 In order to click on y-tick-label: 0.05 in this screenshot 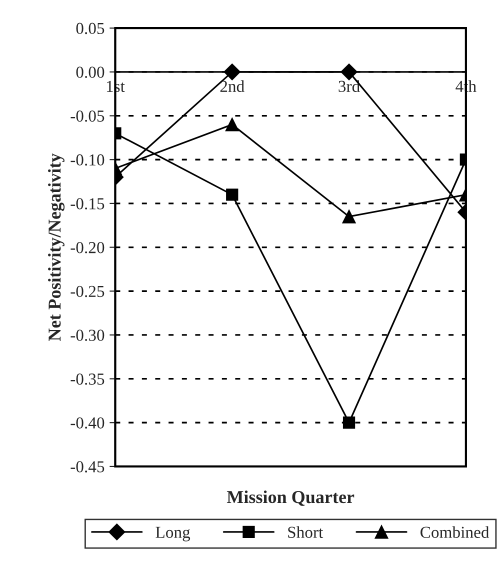, I will do `click(90, 28)`.